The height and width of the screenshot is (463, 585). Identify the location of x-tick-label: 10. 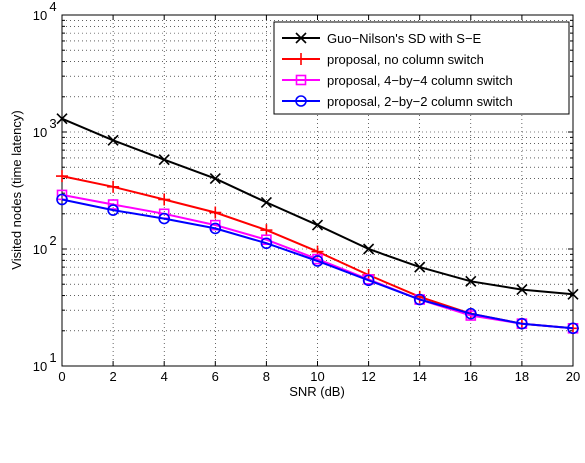
(317, 376).